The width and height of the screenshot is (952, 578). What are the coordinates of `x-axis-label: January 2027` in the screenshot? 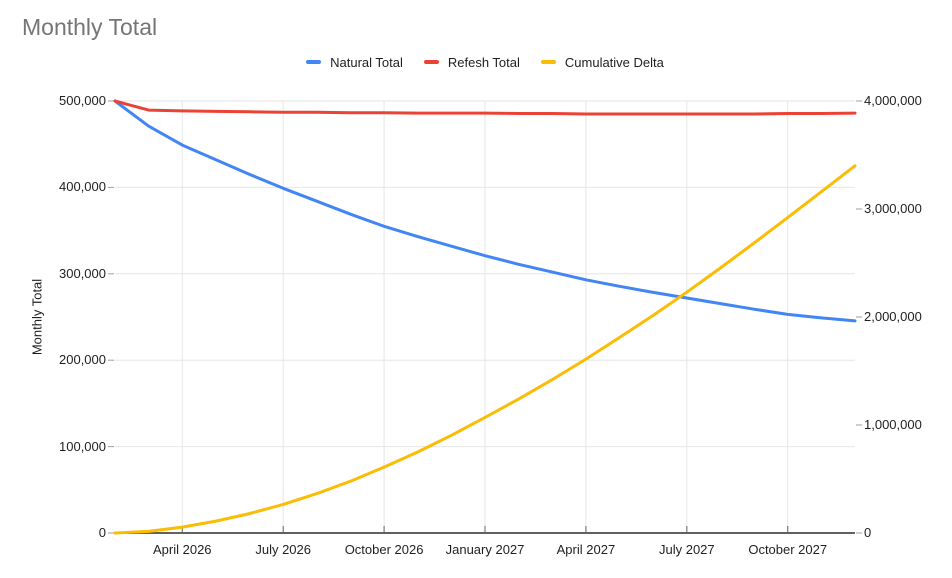 It's located at (485, 549).